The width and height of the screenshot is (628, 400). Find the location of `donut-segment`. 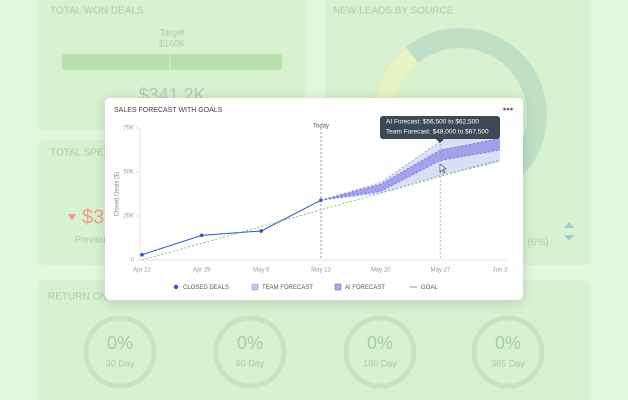

donut-segment is located at coordinates (397, 75).